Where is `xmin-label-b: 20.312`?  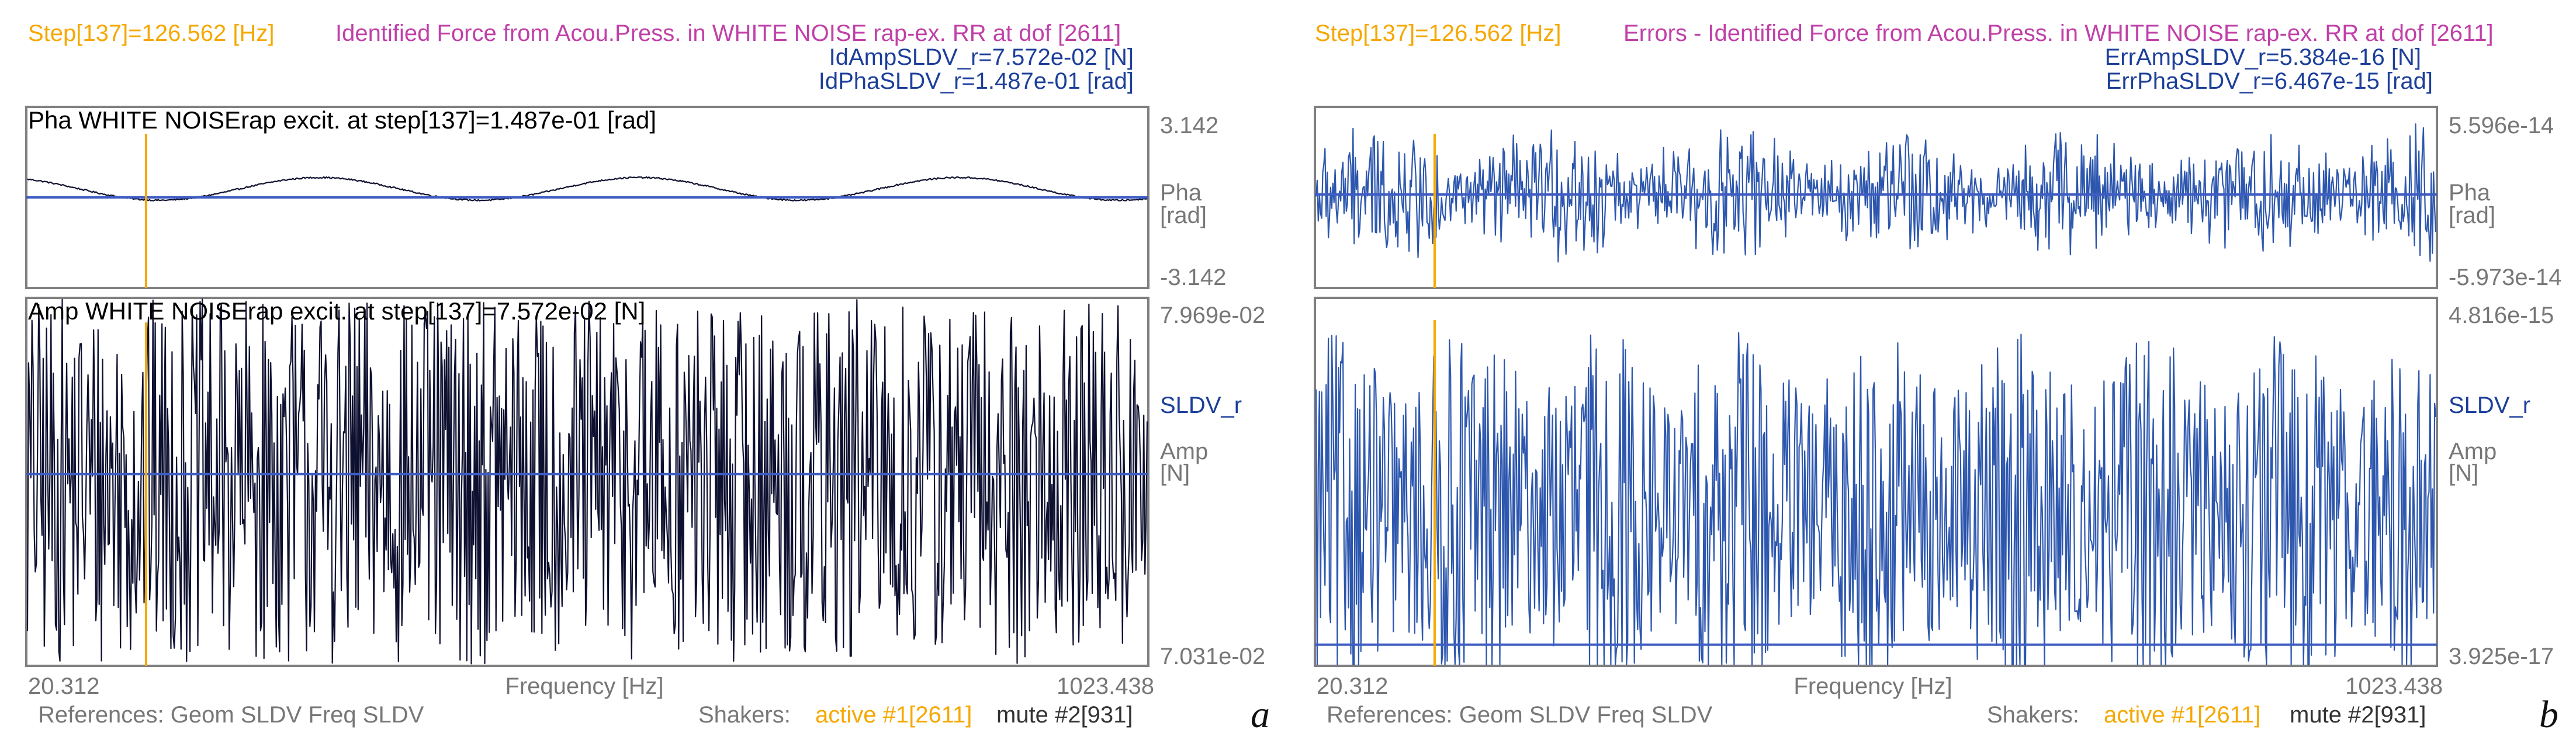
xmin-label-b: 20.312 is located at coordinates (1353, 686).